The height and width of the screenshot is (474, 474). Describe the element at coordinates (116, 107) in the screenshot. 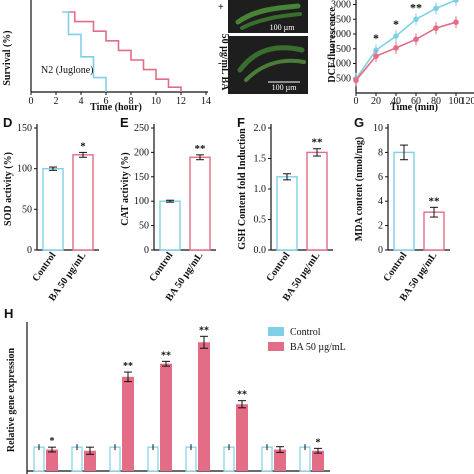

I see `survival-xlabel: Time (hour)` at that location.